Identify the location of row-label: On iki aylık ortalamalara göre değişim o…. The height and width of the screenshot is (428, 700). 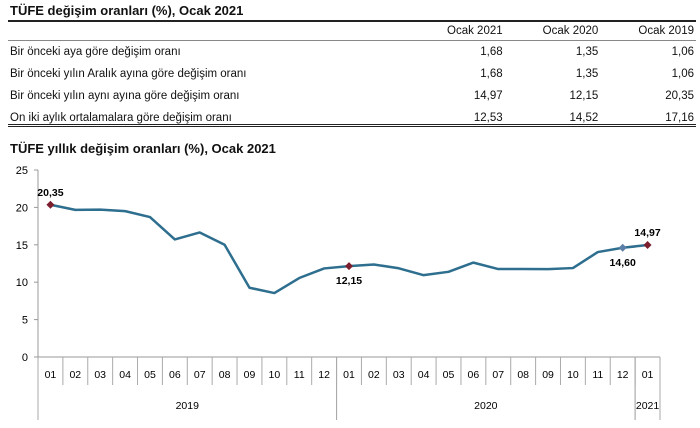
(121, 118).